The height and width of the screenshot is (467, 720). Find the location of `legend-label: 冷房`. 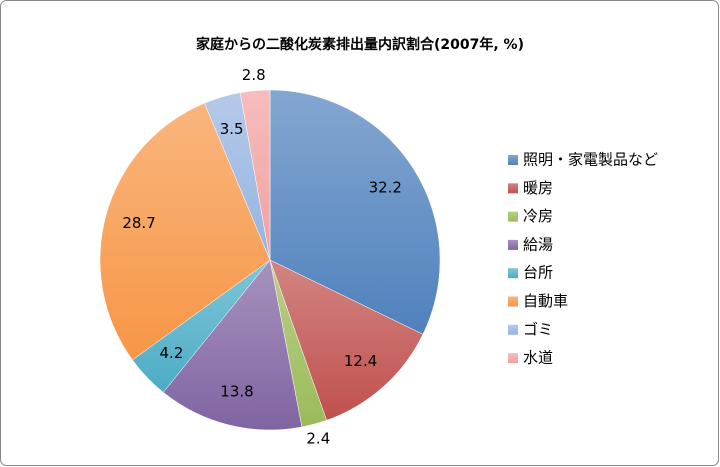

legend-label: 冷房 is located at coordinates (538, 216).